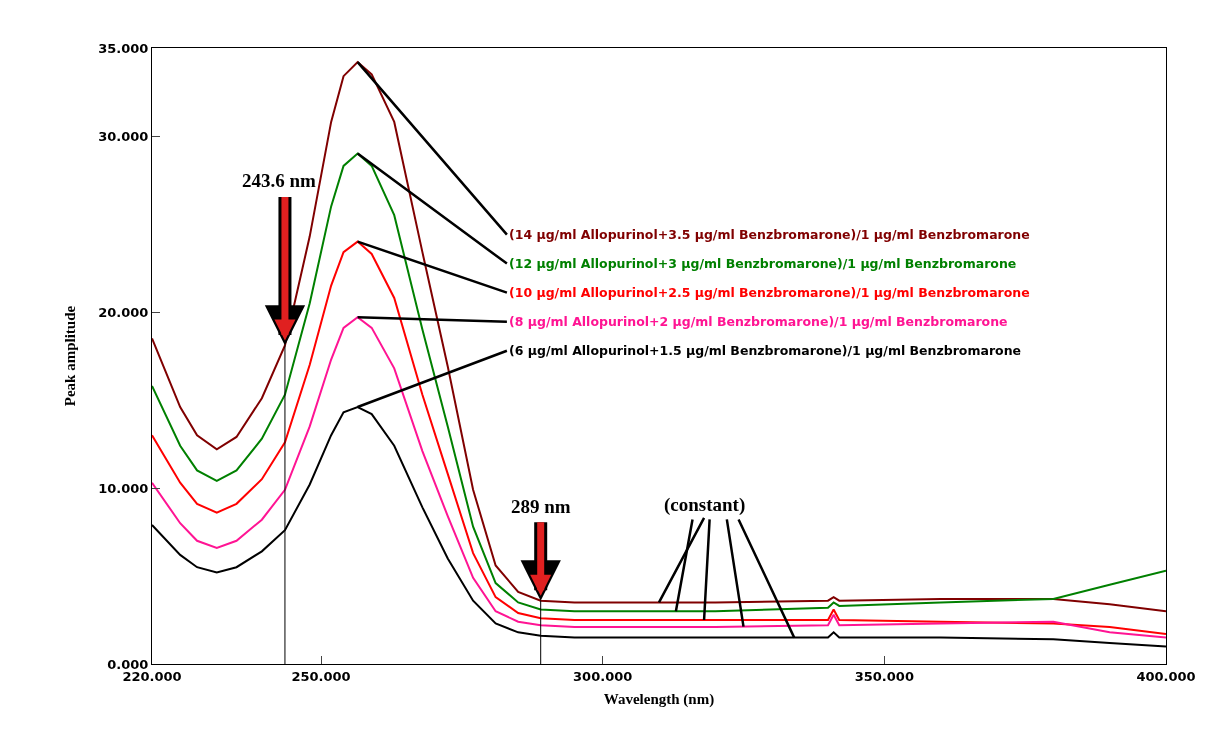 This screenshot has height=732, width=1208. What do you see at coordinates (123, 312) in the screenshot?
I see `y-tick-label: 20.000` at bounding box center [123, 312].